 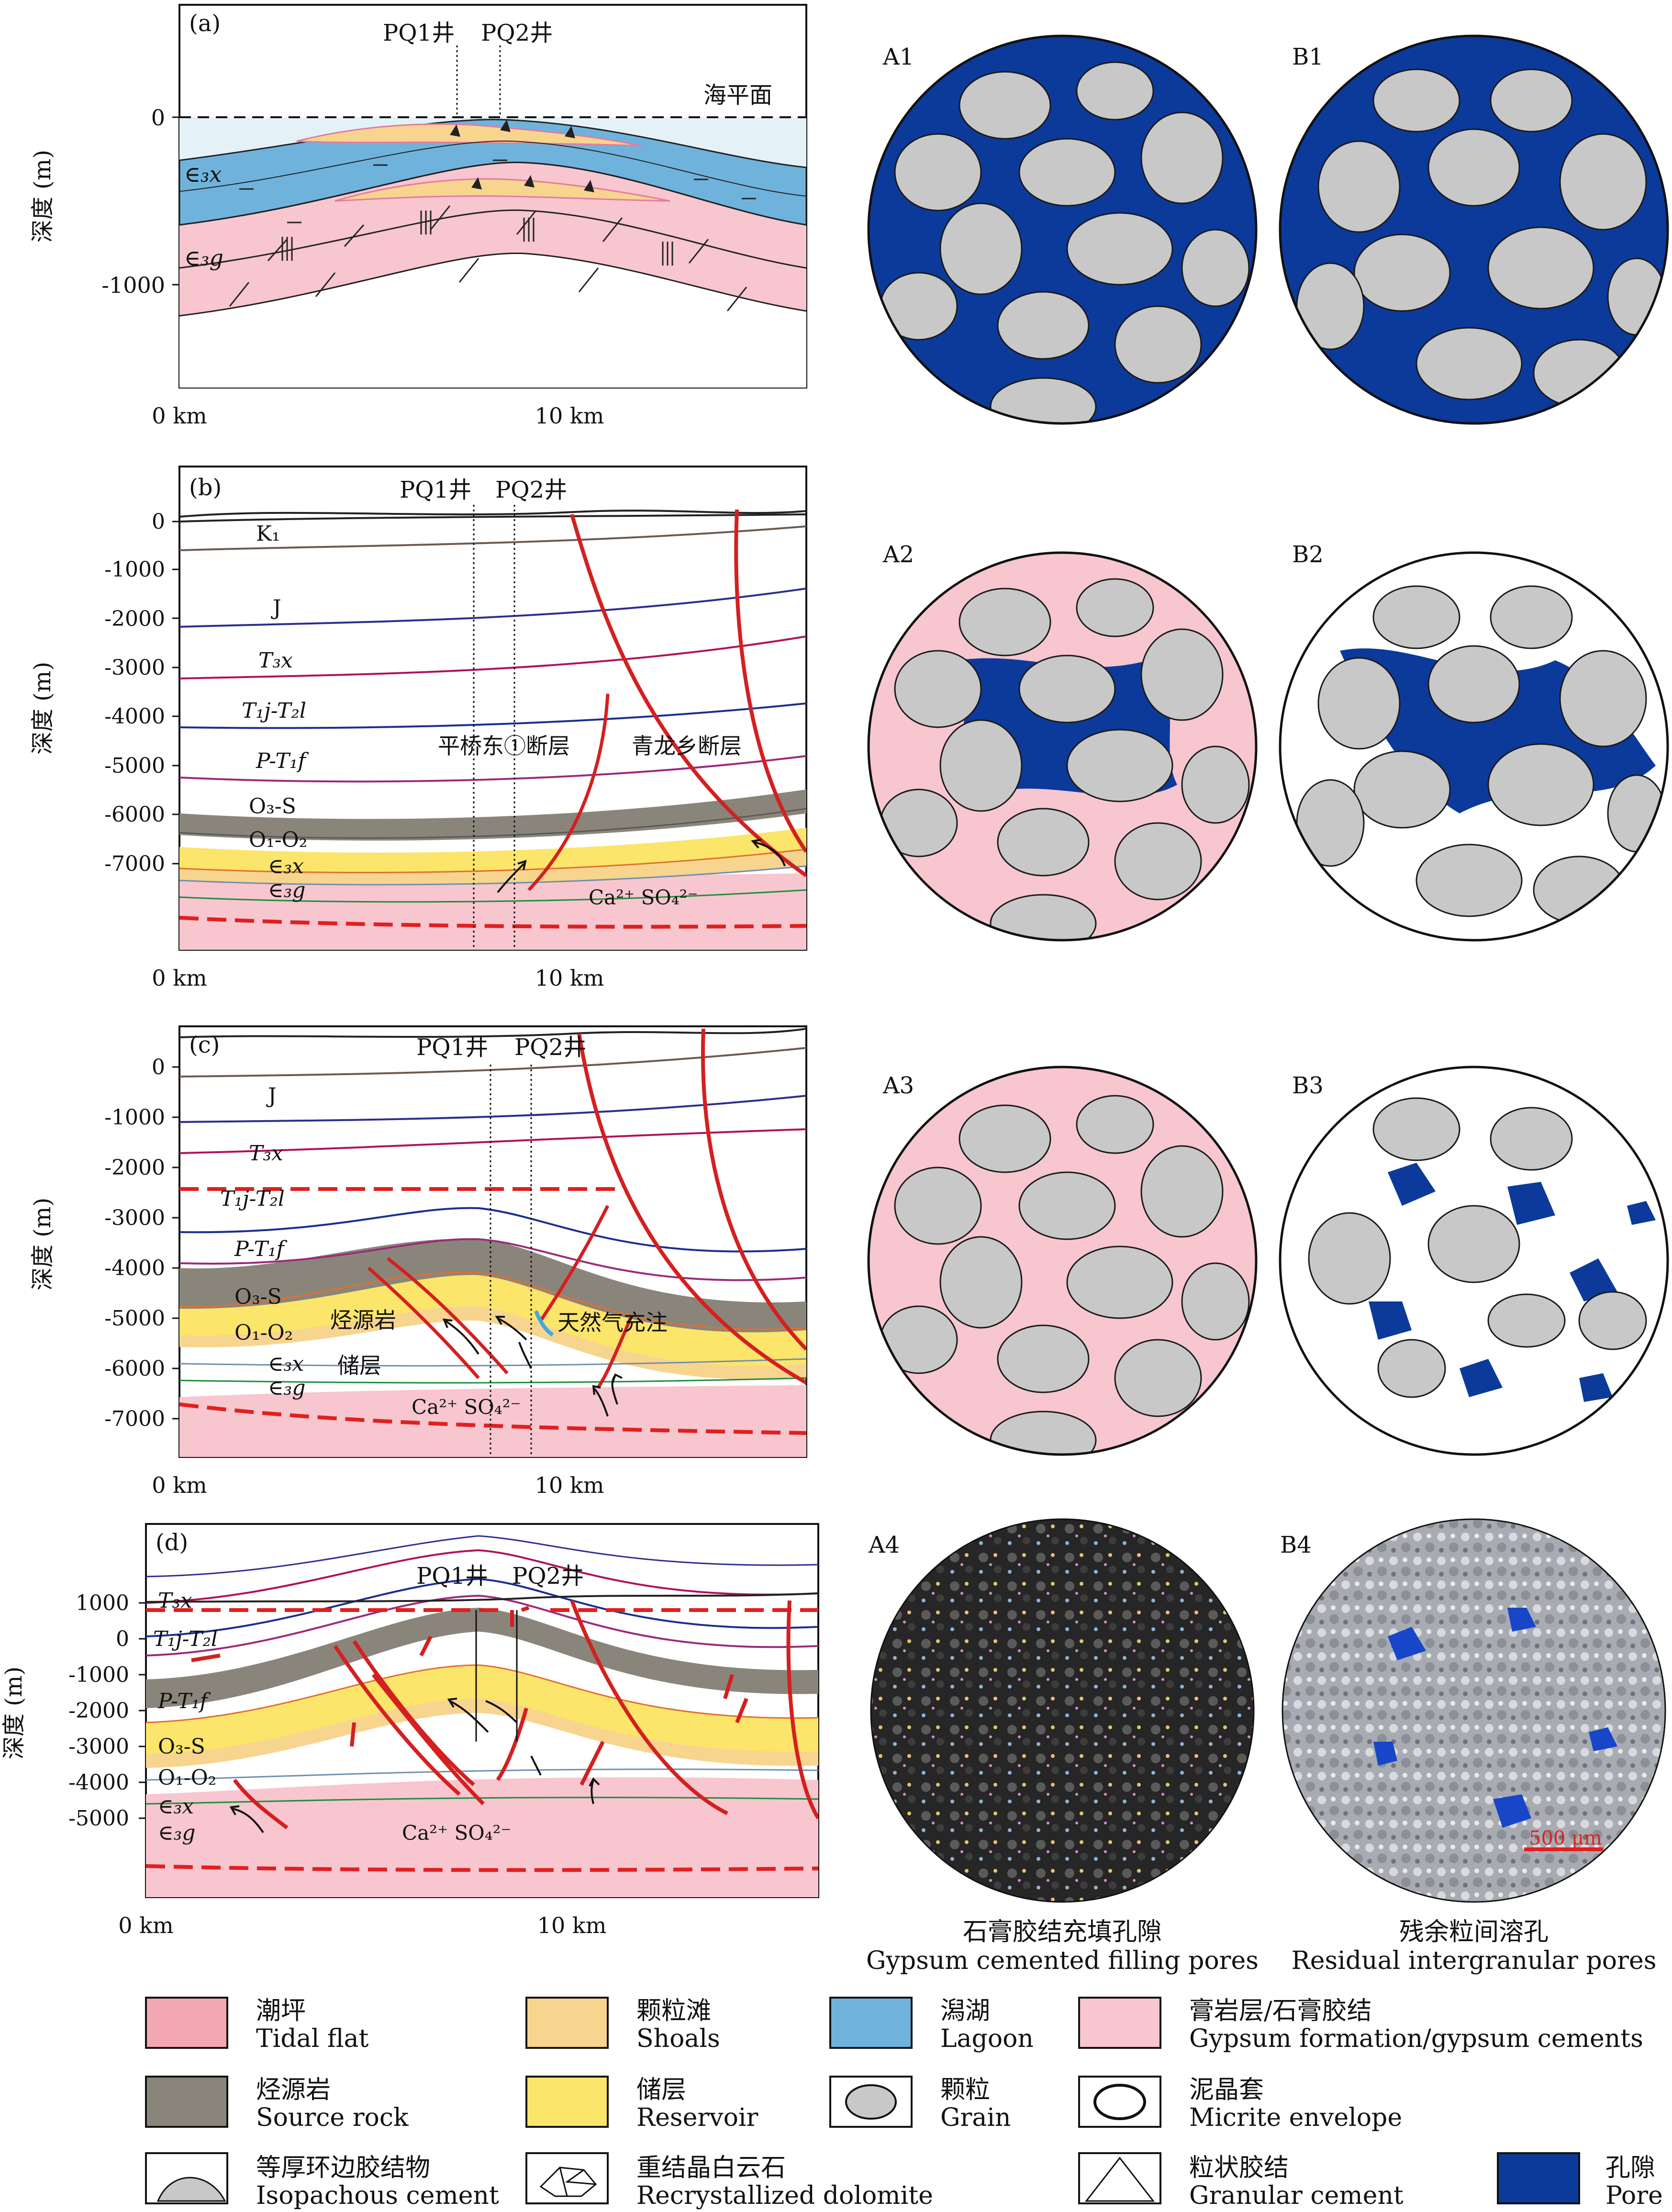 What do you see at coordinates (1226, 2090) in the screenshot?
I see `legend-cn: 泥晶套` at bounding box center [1226, 2090].